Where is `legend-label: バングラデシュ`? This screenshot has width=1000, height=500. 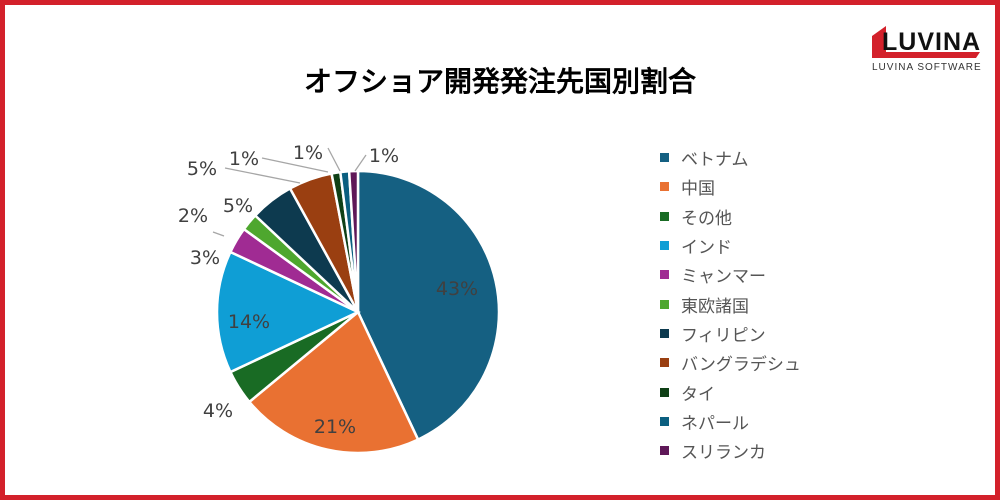 legend-label: バングラデシュ is located at coordinates (741, 365).